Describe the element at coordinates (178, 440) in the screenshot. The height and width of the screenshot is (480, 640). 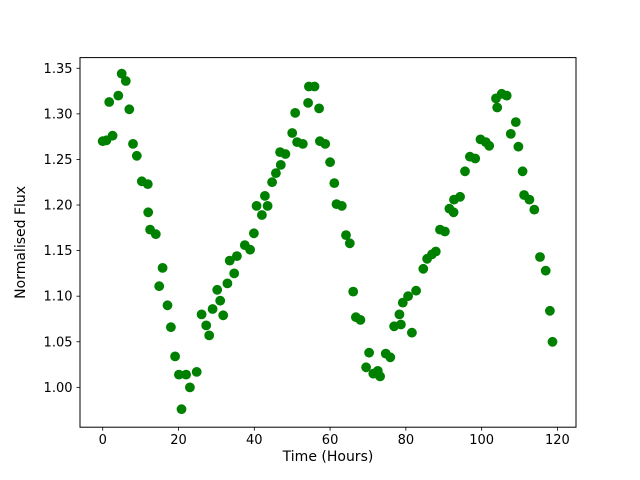
I see `x-tick-label: 20` at that location.